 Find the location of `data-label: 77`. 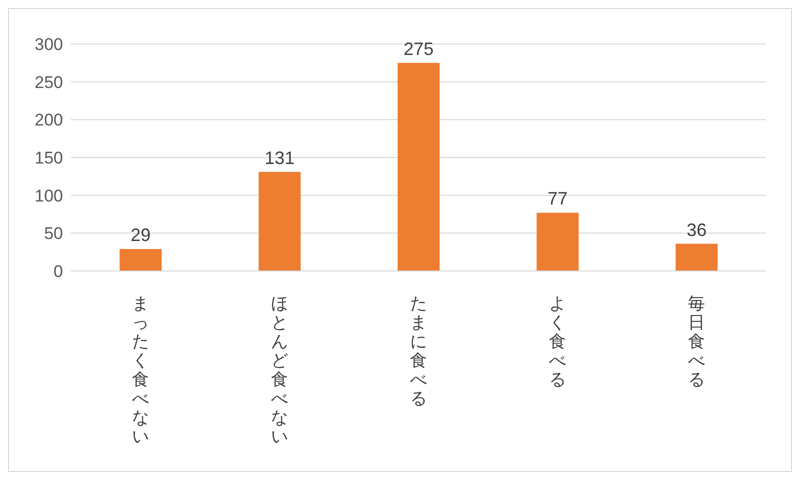

data-label: 77 is located at coordinates (558, 198).